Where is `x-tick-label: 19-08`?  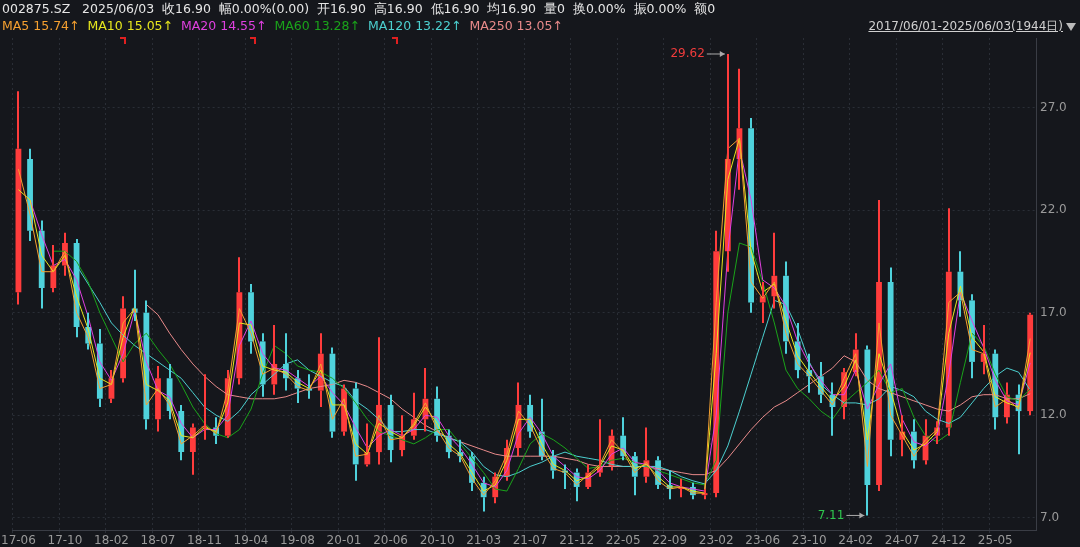
x-tick-label: 19-08 is located at coordinates (297, 540).